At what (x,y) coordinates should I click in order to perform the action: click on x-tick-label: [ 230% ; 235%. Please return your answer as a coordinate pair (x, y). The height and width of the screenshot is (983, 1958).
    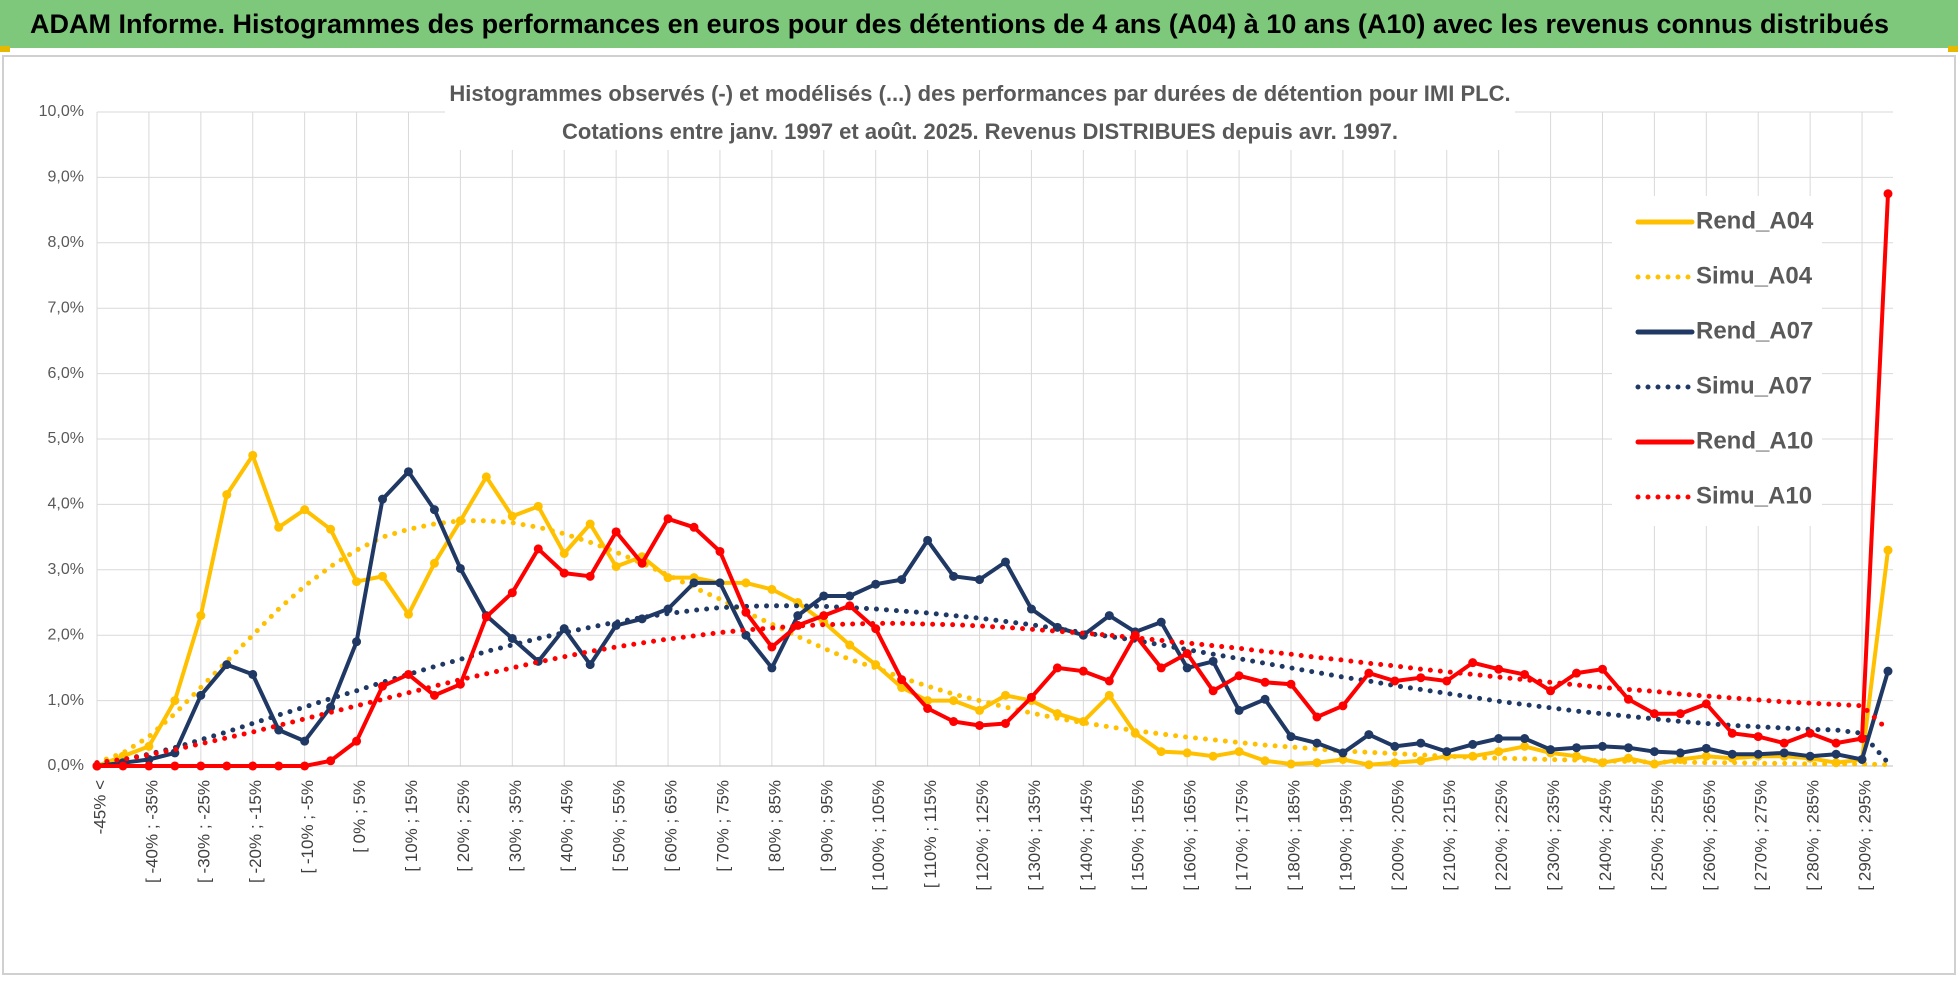
    Looking at the image, I should click on (1553, 835).